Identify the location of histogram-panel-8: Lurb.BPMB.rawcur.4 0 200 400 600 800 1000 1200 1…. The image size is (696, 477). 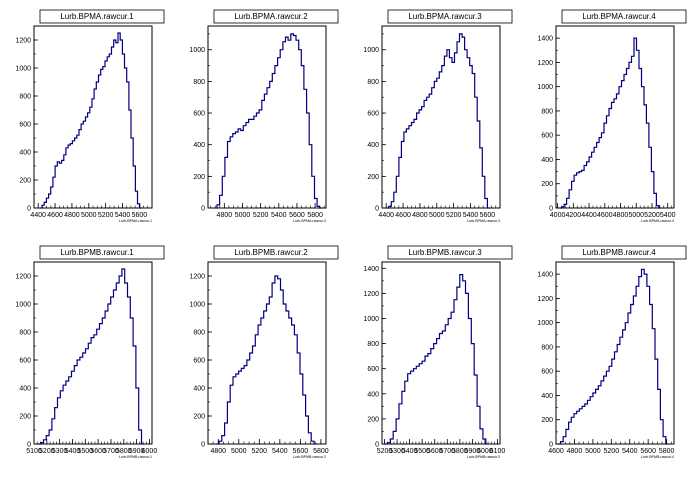
(609, 356).